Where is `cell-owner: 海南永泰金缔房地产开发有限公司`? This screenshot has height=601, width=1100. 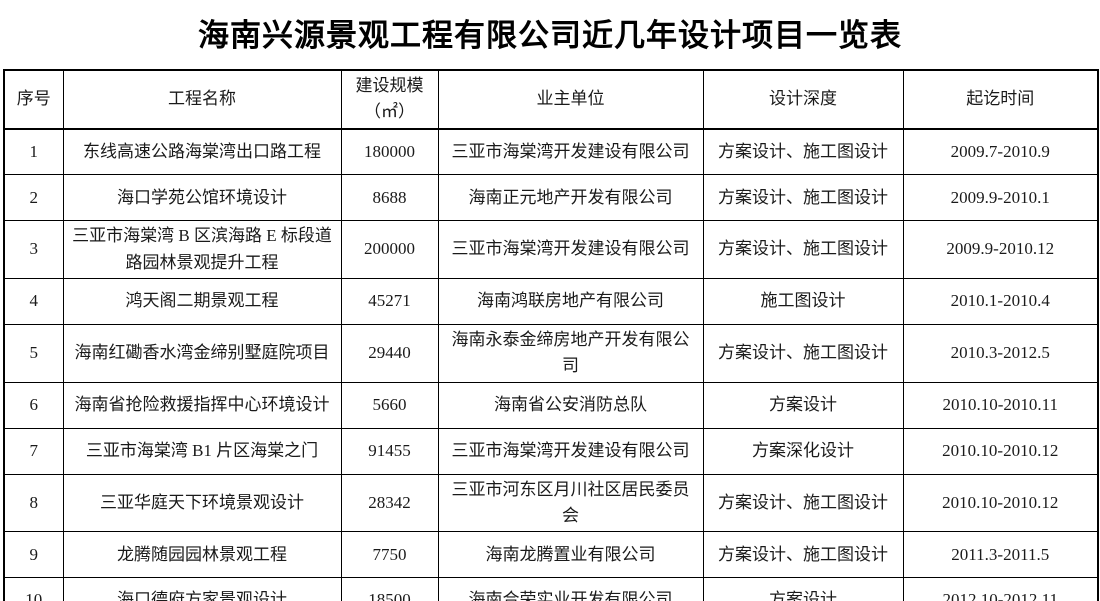 cell-owner: 海南永泰金缔房地产开发有限公司 is located at coordinates (570, 353).